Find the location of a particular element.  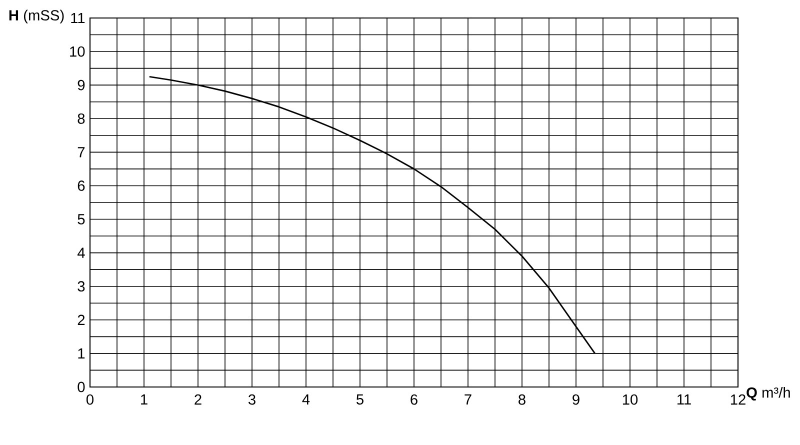

y-tick-label: 3 is located at coordinates (81, 286).